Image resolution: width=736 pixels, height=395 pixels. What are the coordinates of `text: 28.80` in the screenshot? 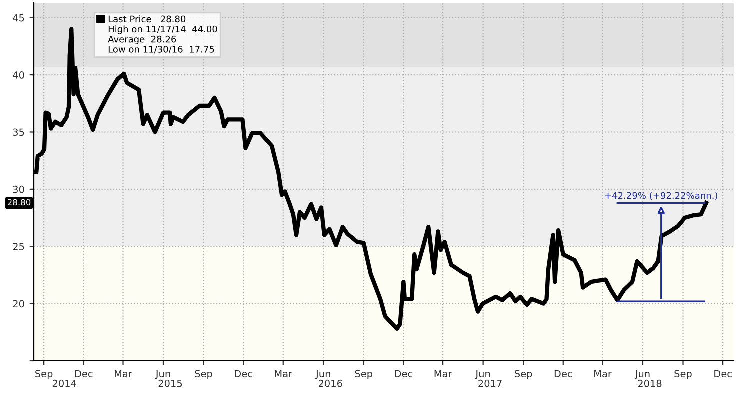 It's located at (19, 202).